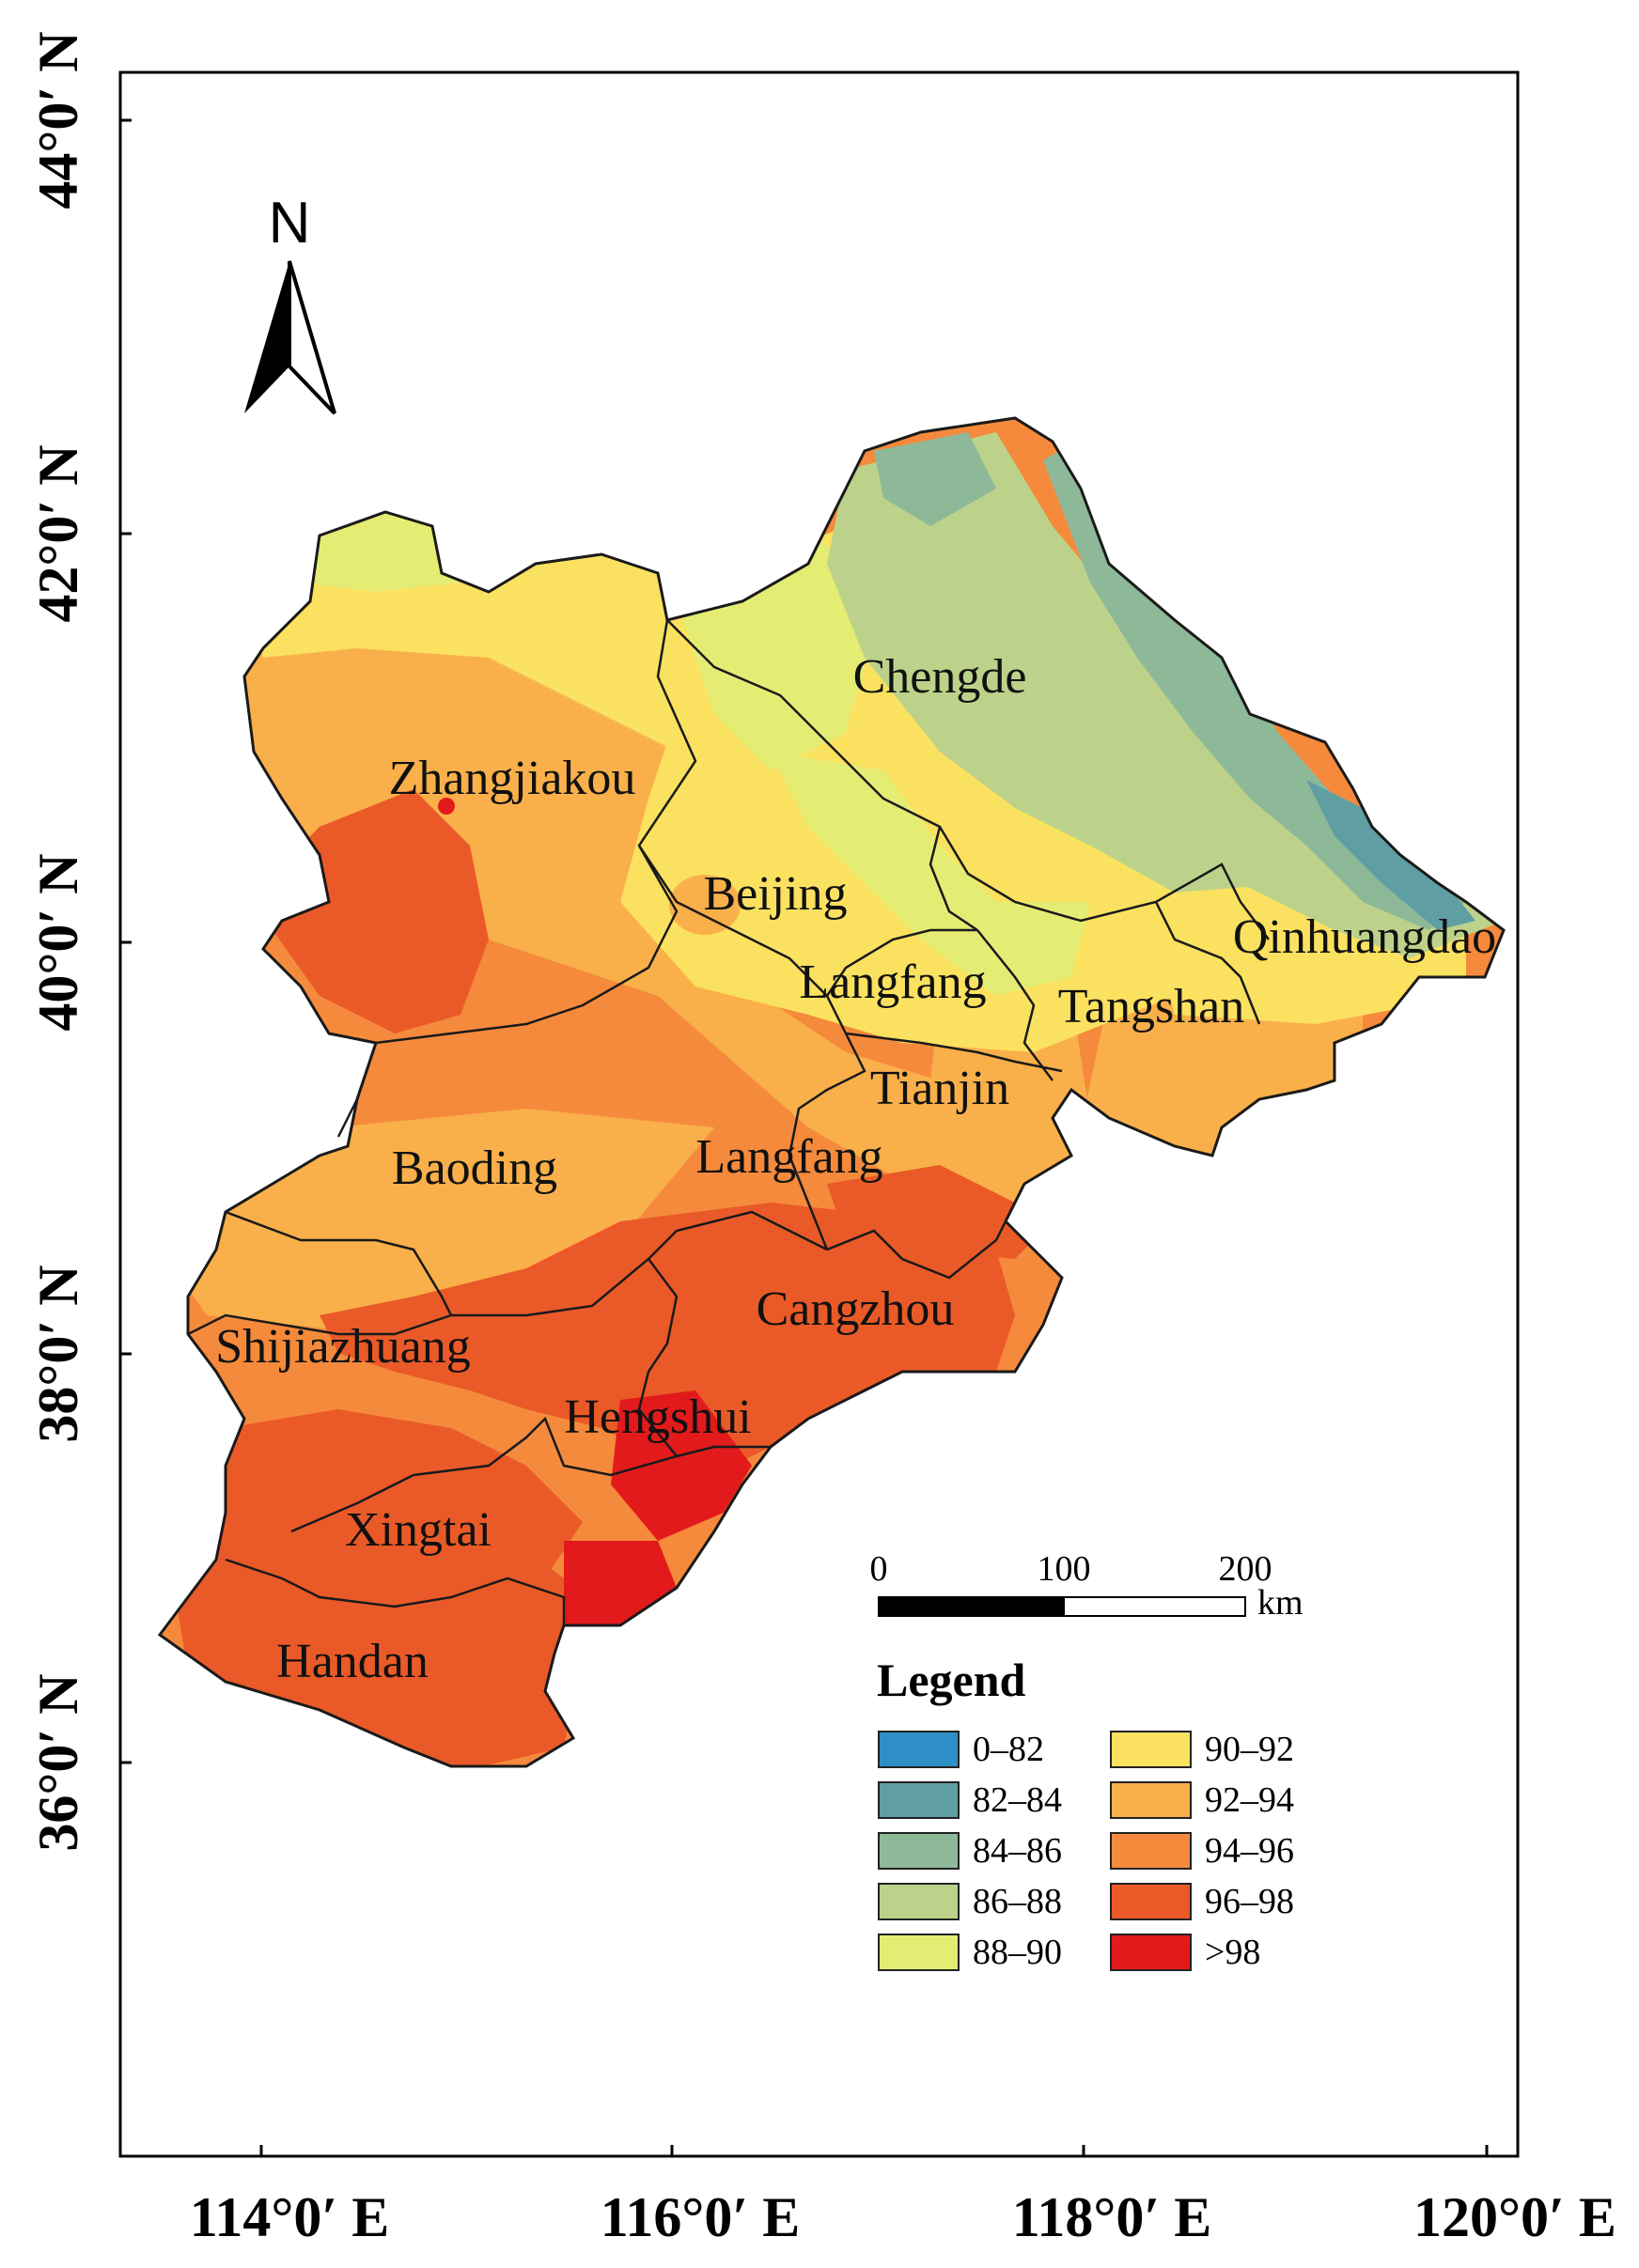 This screenshot has width=1639, height=2268. Describe the element at coordinates (951, 1680) in the screenshot. I see `legend-title: Legend` at that location.